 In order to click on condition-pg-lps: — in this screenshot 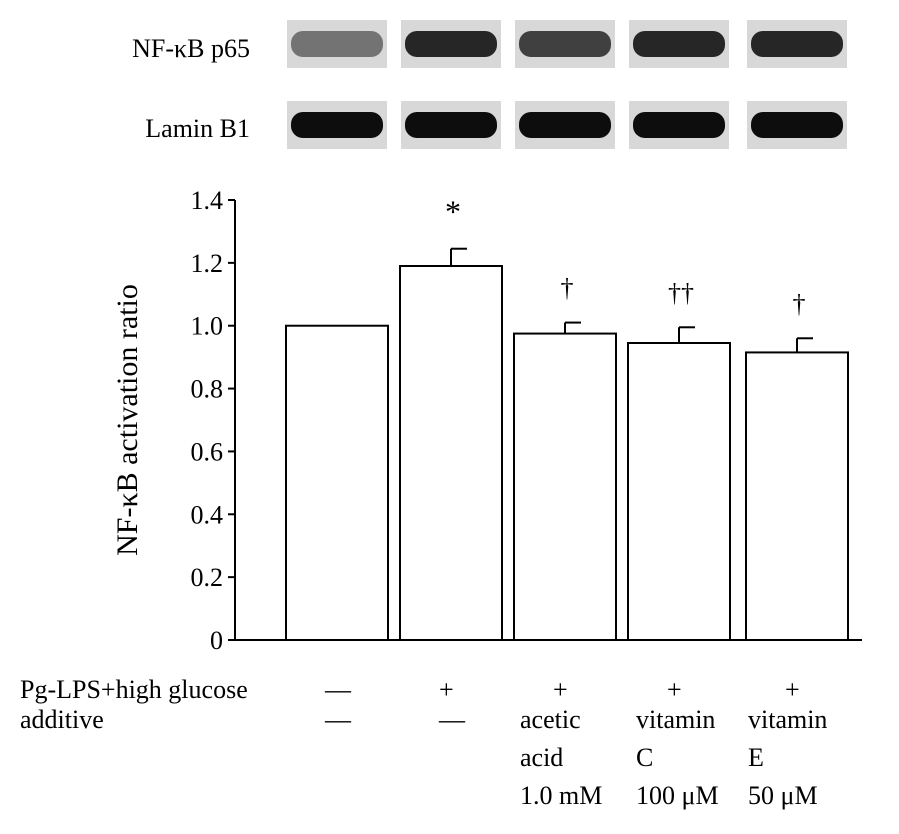, I will do `click(338, 689)`.